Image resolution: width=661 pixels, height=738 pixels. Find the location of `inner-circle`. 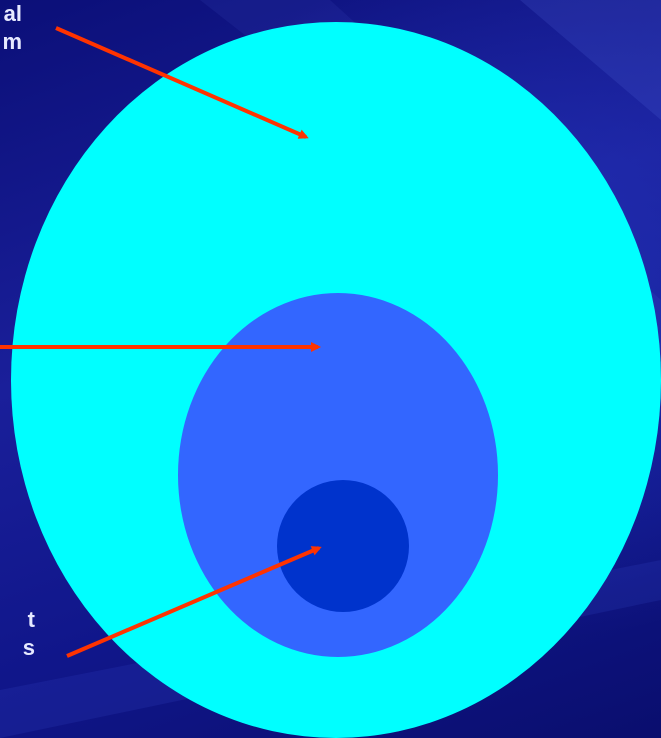

inner-circle is located at coordinates (343, 546).